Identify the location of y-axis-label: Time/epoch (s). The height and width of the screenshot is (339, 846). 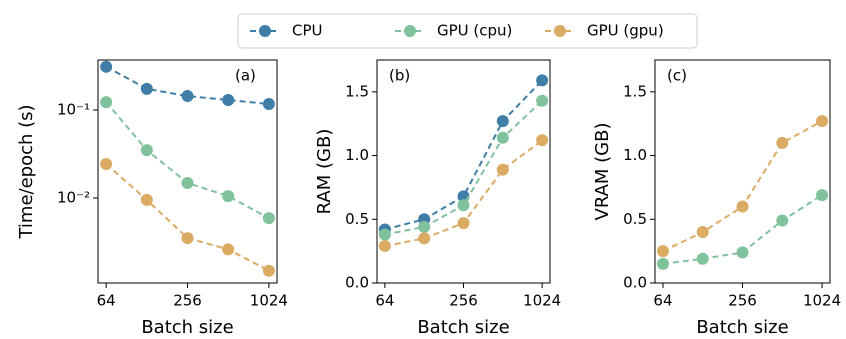
(26, 171).